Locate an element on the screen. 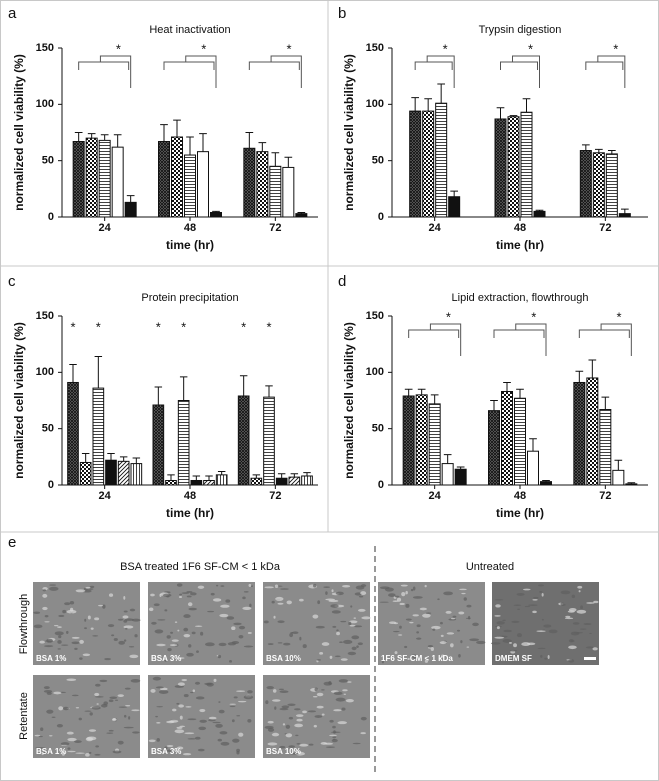 The width and height of the screenshot is (659, 781). row-label: Flowthrough is located at coordinates (24, 624).